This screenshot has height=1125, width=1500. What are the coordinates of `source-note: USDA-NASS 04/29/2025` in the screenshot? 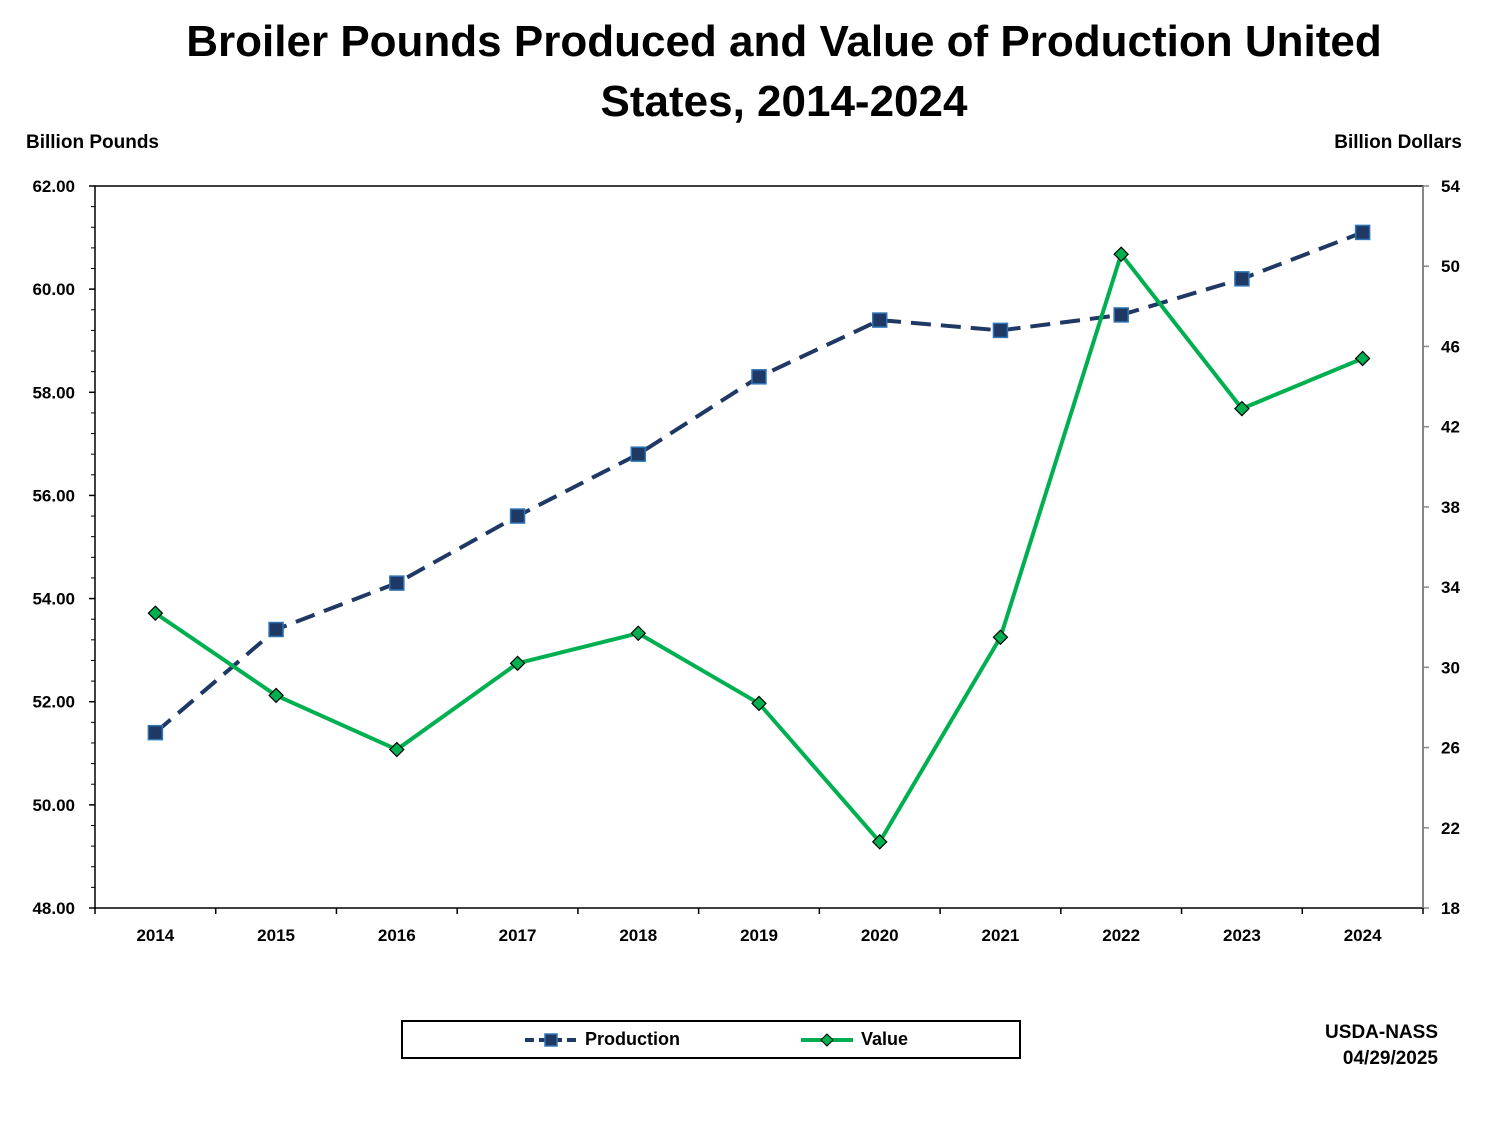 It's located at (1381, 1046).